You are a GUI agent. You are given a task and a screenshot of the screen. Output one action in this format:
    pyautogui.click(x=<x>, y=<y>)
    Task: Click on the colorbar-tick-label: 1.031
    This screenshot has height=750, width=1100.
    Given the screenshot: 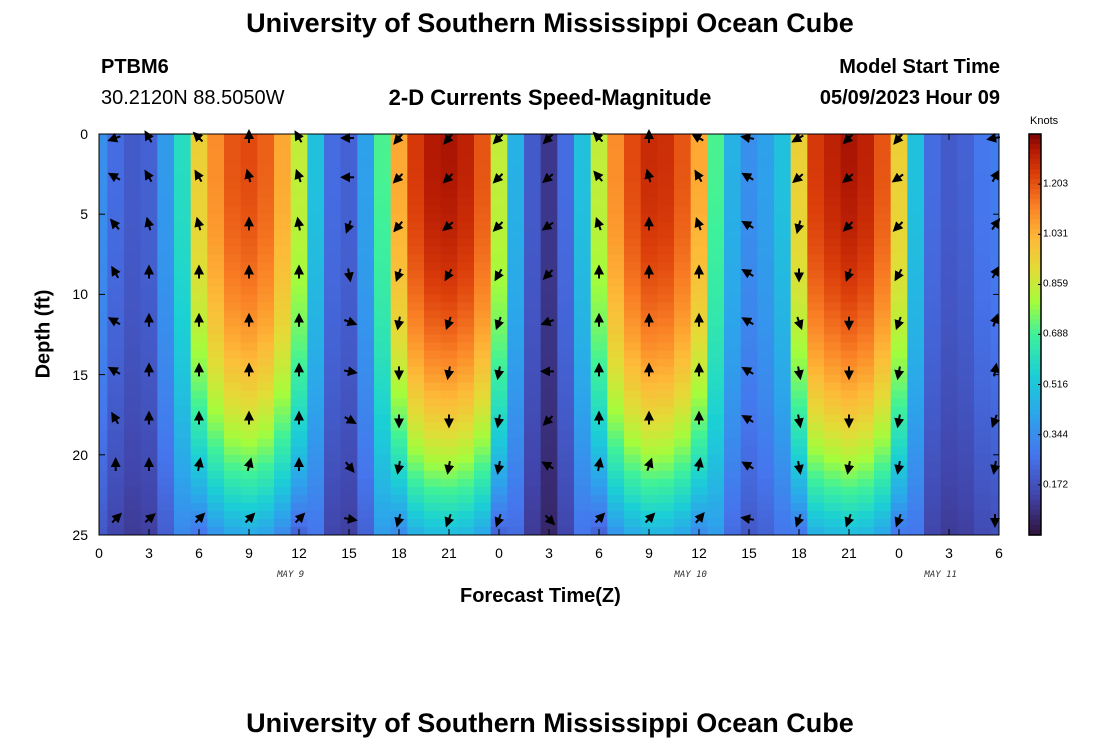 What is the action you would take?
    pyautogui.click(x=1056, y=234)
    